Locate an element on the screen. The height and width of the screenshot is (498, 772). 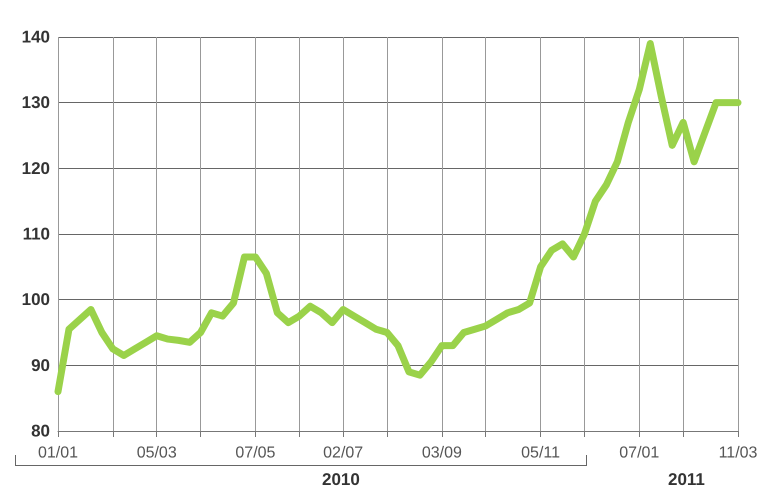
x-tick-label: 05/03 is located at coordinates (156, 453).